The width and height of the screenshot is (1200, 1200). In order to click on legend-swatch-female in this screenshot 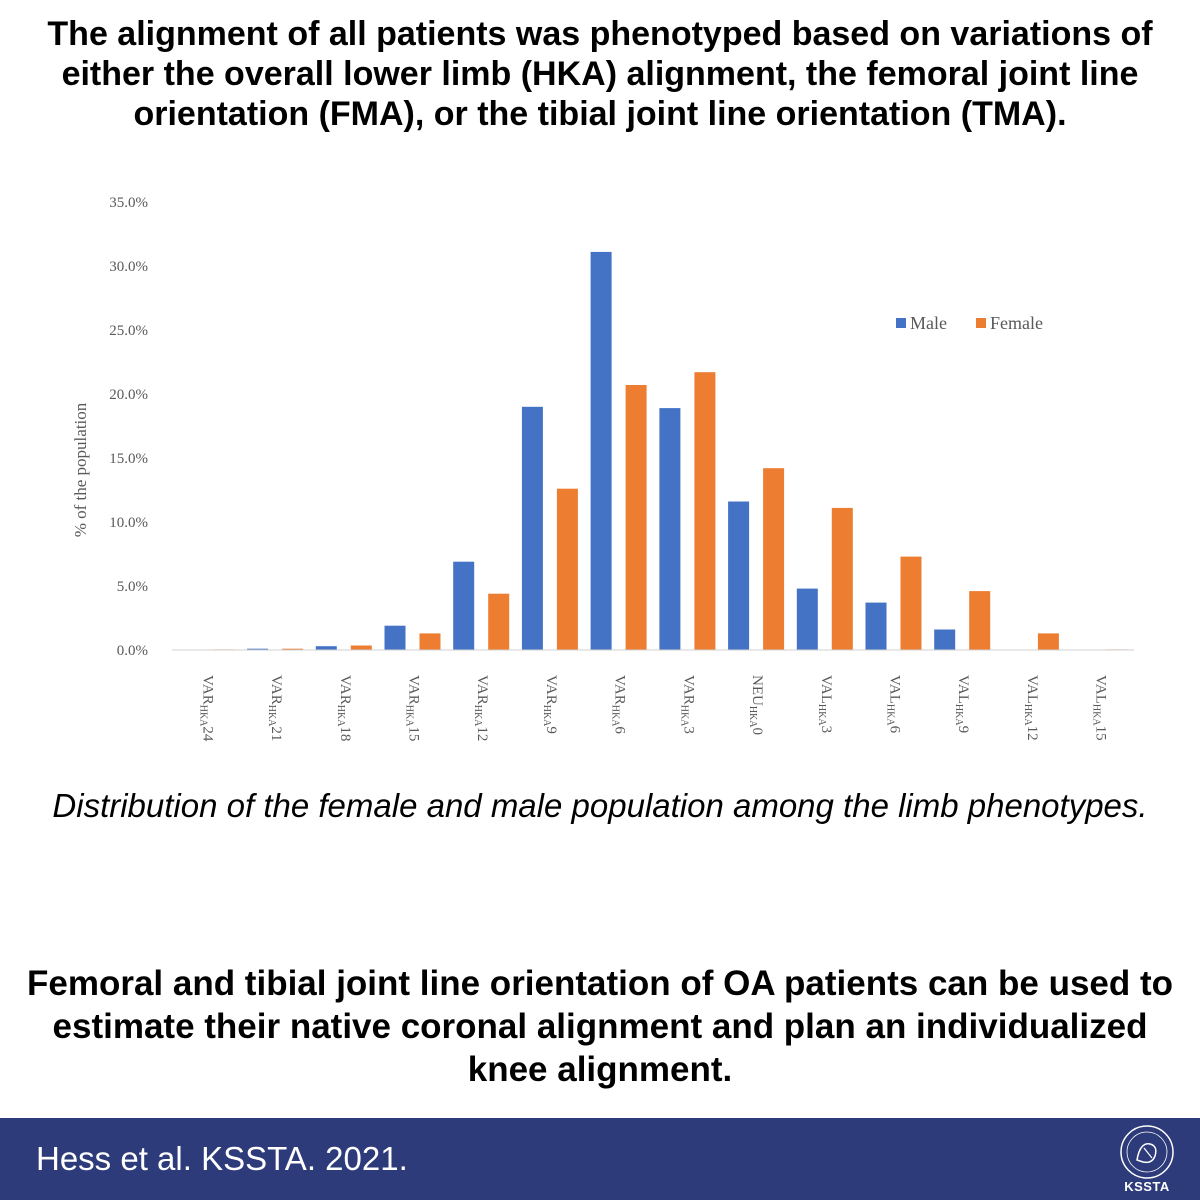, I will do `click(981, 323)`.